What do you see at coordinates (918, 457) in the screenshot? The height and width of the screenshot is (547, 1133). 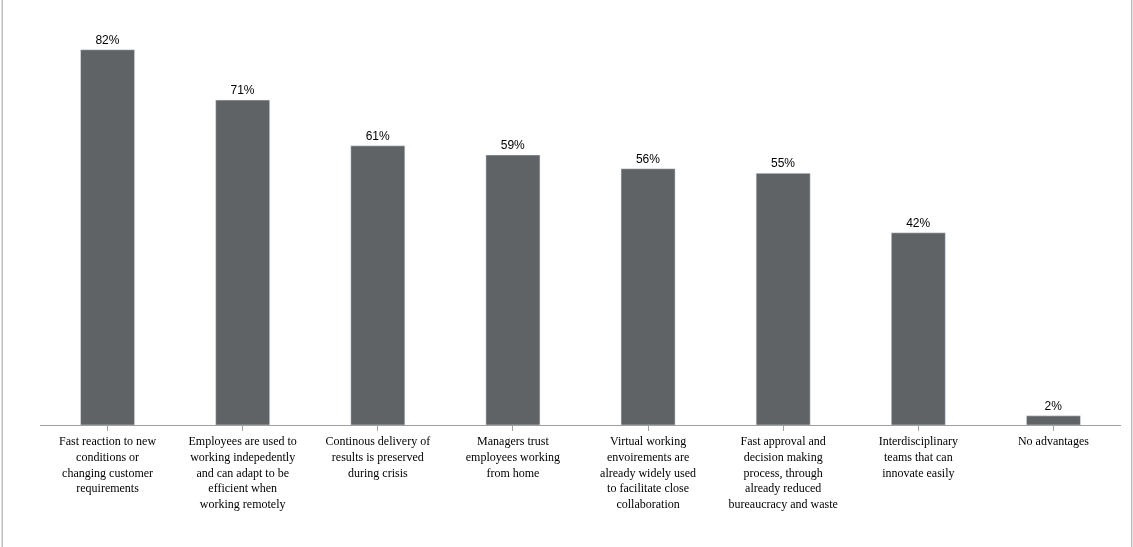 I see `x-tick-label: Interdisciplinary teams that can innovate easily` at bounding box center [918, 457].